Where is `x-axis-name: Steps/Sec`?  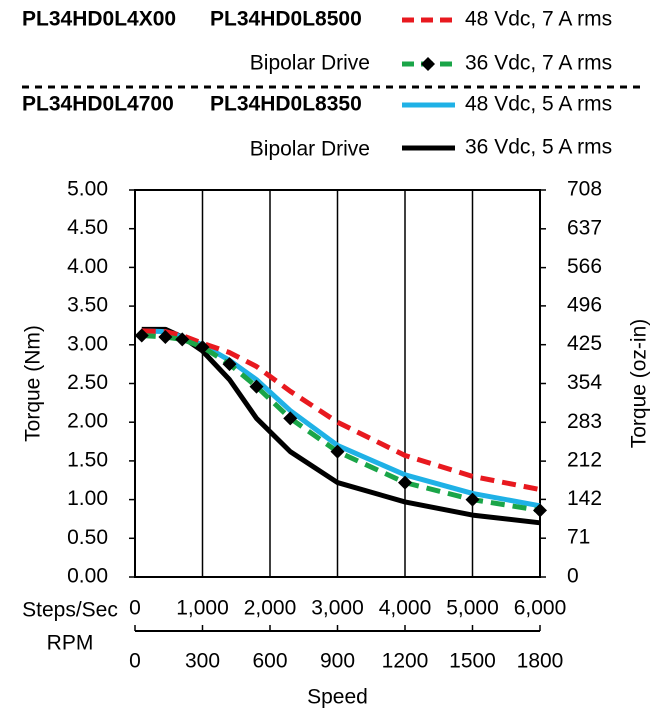 x-axis-name: Steps/Sec is located at coordinates (70, 610).